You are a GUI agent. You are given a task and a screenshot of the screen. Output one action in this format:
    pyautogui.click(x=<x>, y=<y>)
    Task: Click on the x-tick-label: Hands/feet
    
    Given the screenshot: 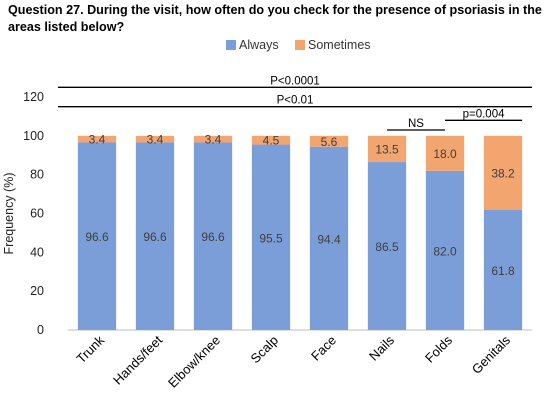 What is the action you would take?
    pyautogui.click(x=137, y=359)
    